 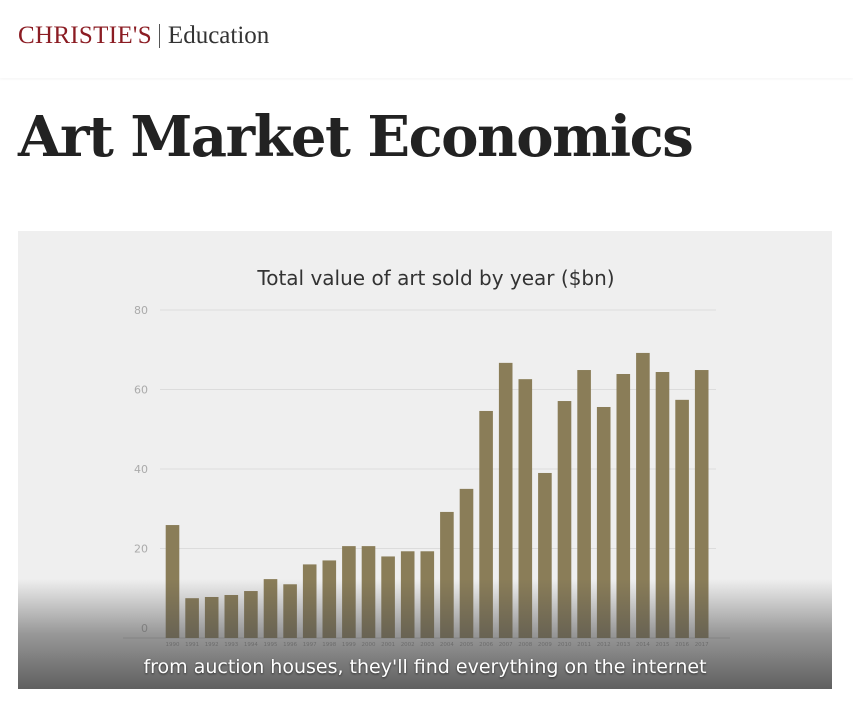 What do you see at coordinates (212, 645) in the screenshot?
I see `x-tick-label: 1992` at bounding box center [212, 645].